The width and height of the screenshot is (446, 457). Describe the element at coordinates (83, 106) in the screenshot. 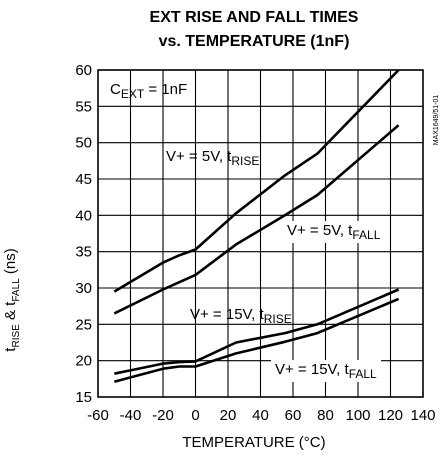

I see `y-tick-label: 55` at that location.